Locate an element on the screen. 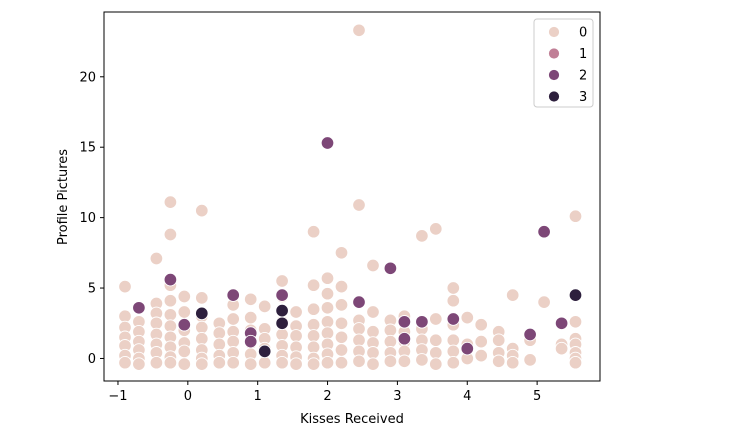 The image size is (749, 445). x-tick-label: 3 is located at coordinates (397, 396).